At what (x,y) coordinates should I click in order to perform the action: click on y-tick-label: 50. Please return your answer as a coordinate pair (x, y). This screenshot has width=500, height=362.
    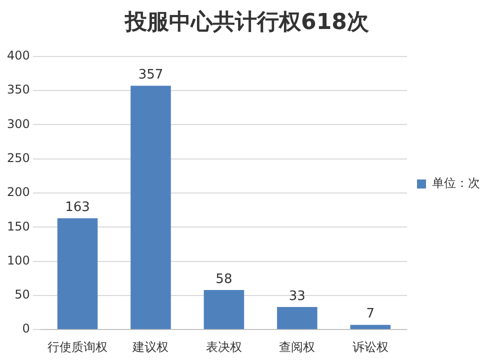
    Looking at the image, I should click on (22, 295).